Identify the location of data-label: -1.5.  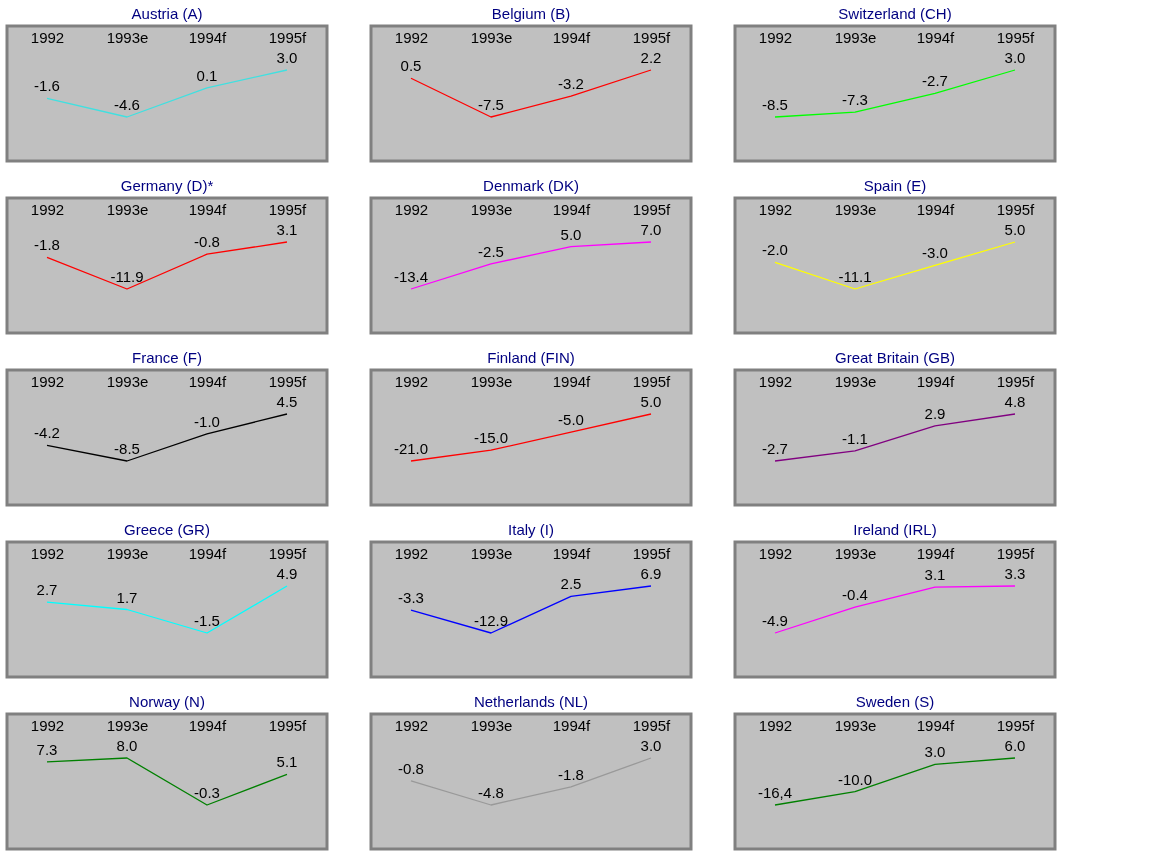
(207, 620).